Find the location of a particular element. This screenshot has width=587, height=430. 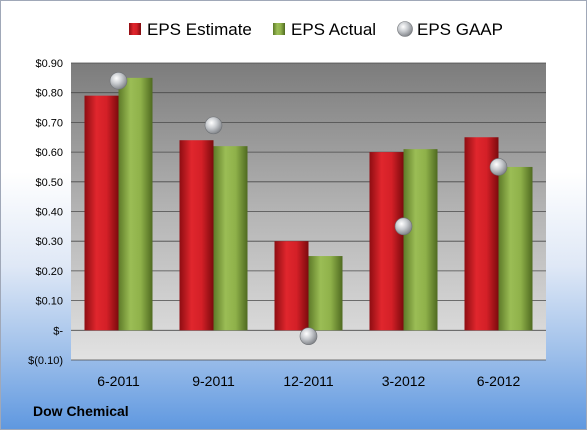

x-category-label: 9-2011 is located at coordinates (213, 381).